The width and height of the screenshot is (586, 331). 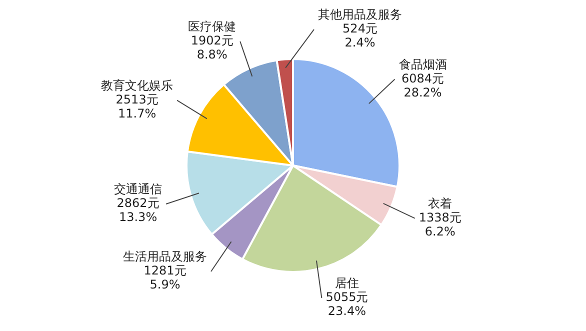 I want to click on slice-label: 衣着, so click(x=440, y=203).